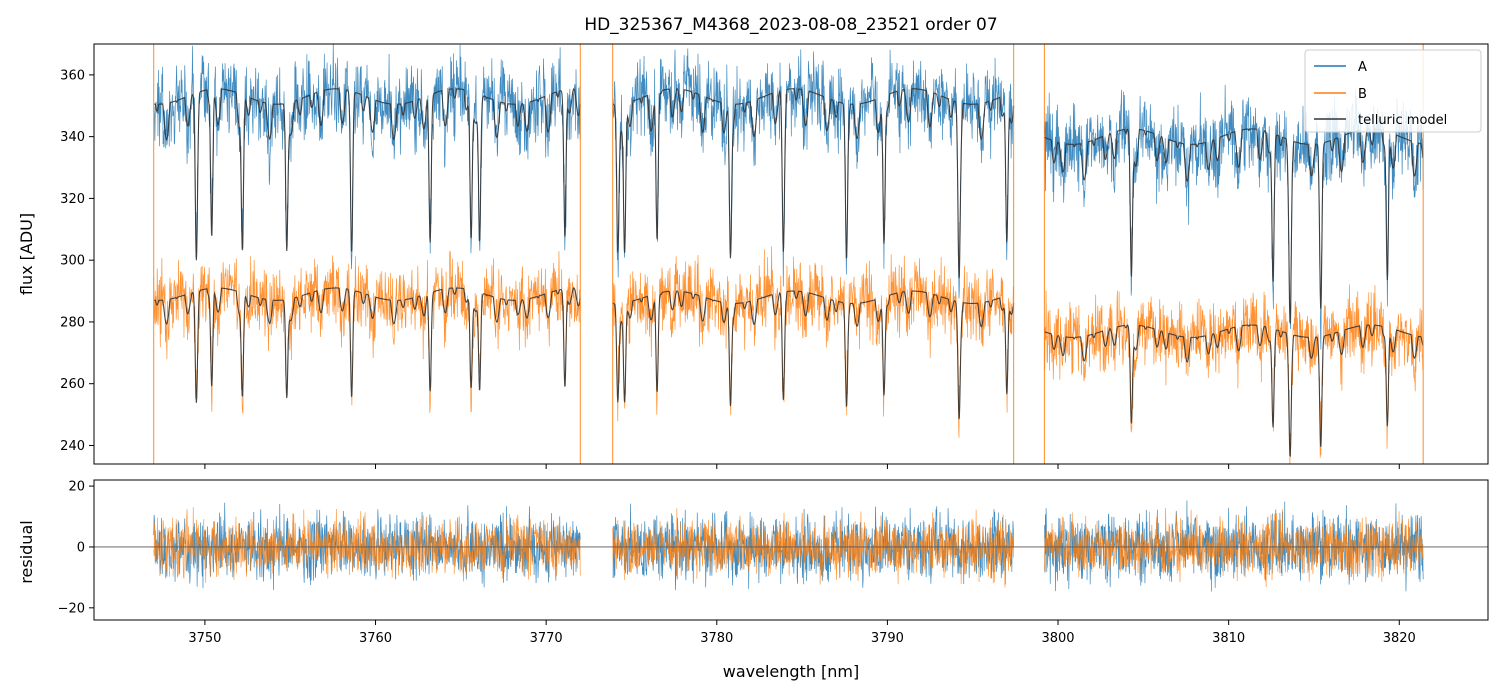 This screenshot has height=700, width=1502. I want to click on residual-ytick-label: −20, so click(71, 608).